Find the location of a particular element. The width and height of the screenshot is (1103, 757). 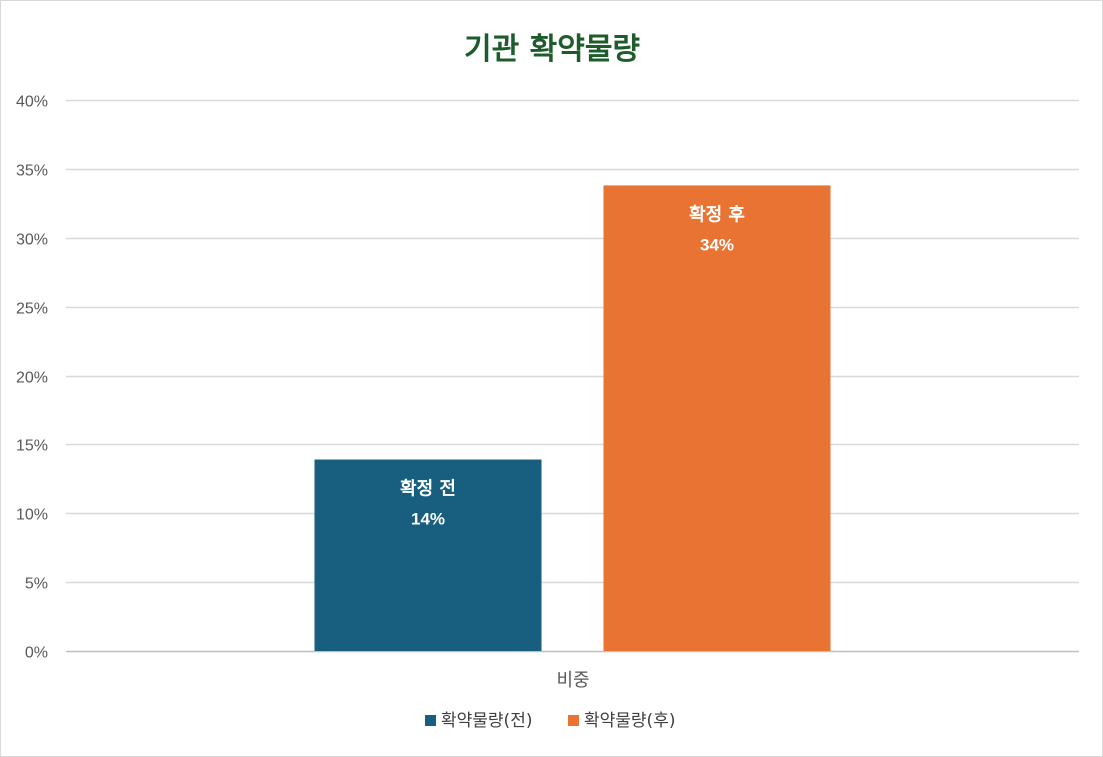

x-category-label: 비중 is located at coordinates (572, 680).